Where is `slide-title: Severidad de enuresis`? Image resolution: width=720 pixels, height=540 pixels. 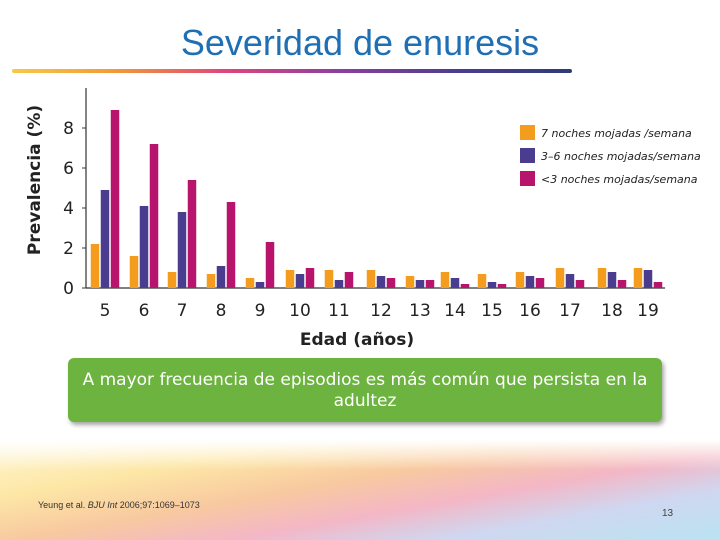
slide-title: Severidad de enuresis is located at coordinates (360, 42).